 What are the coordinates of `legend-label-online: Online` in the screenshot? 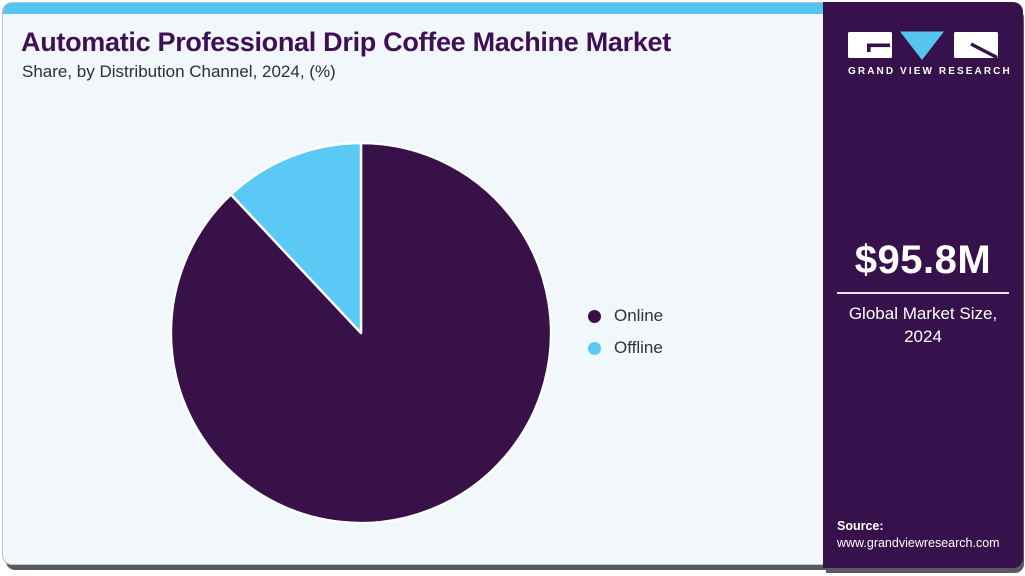 It's located at (639, 315).